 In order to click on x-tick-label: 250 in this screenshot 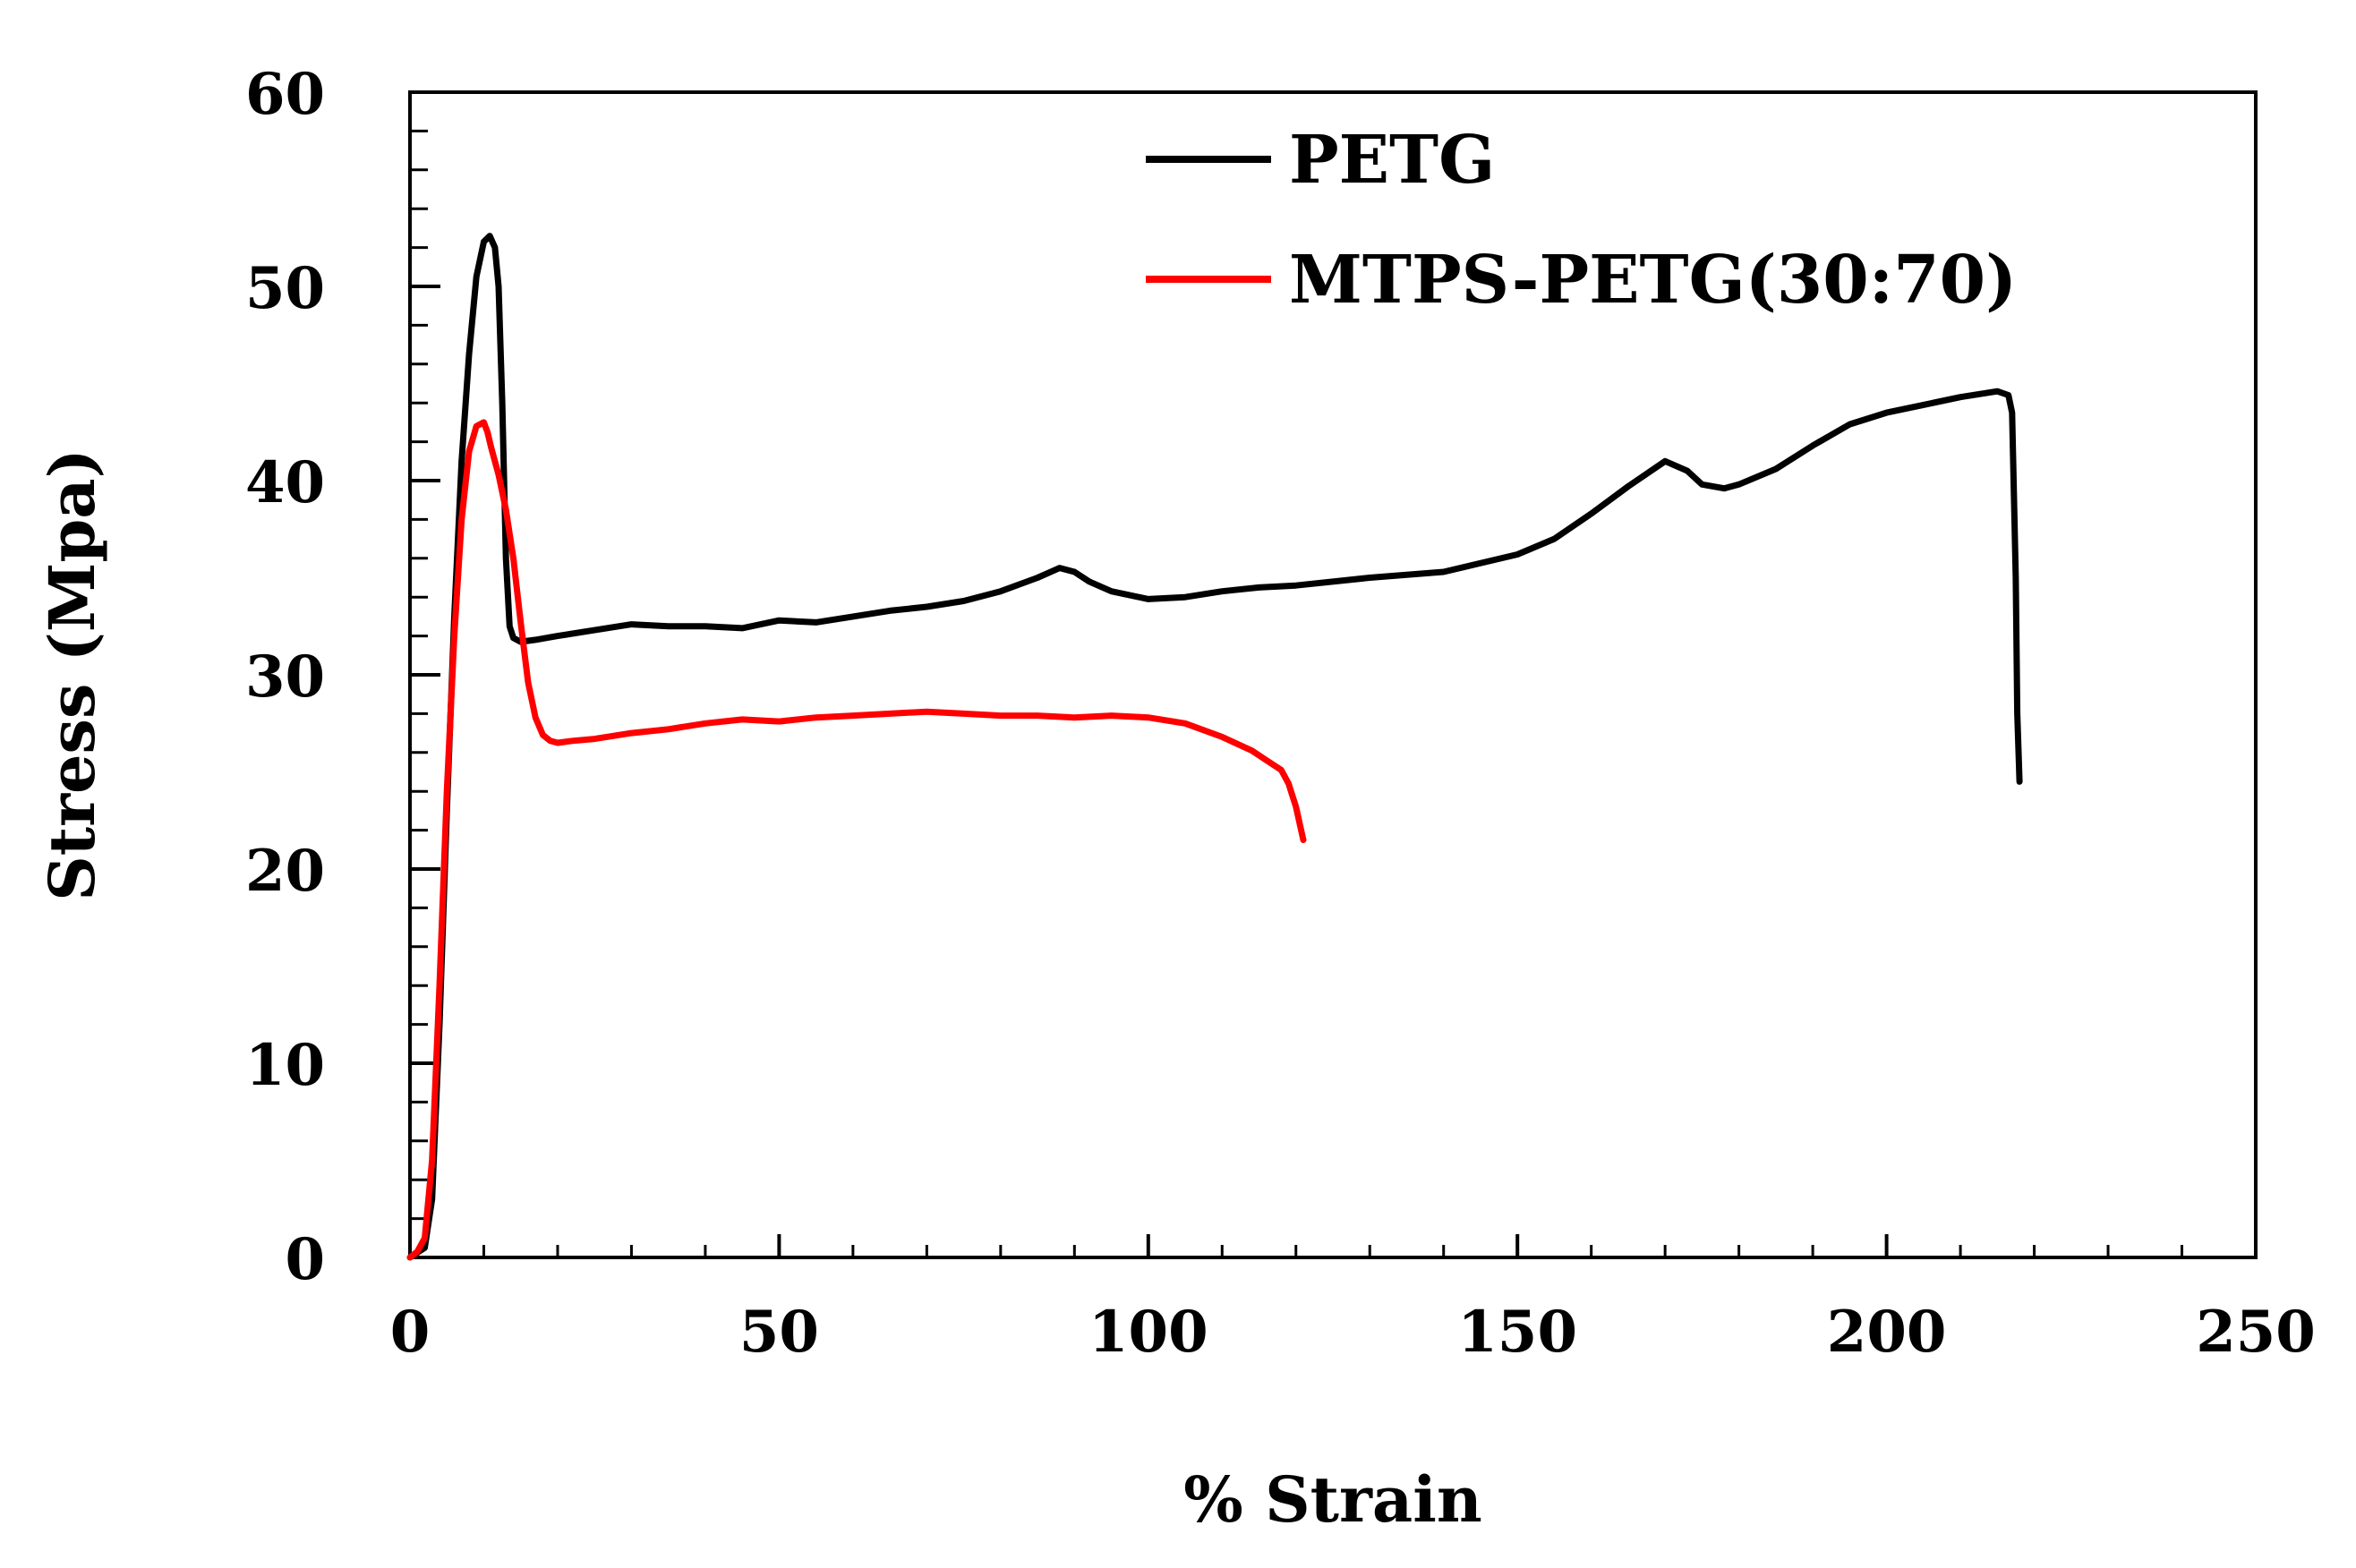, I will do `click(2256, 1332)`.